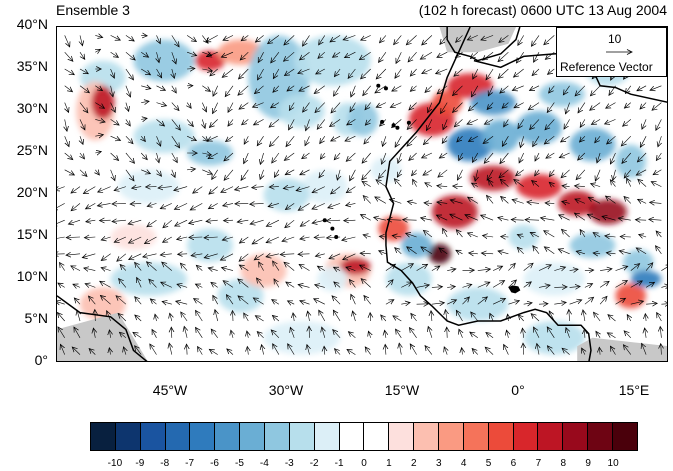 The height and width of the screenshot is (471, 673). I want to click on colorbar-tick-label: 5, so click(488, 463).